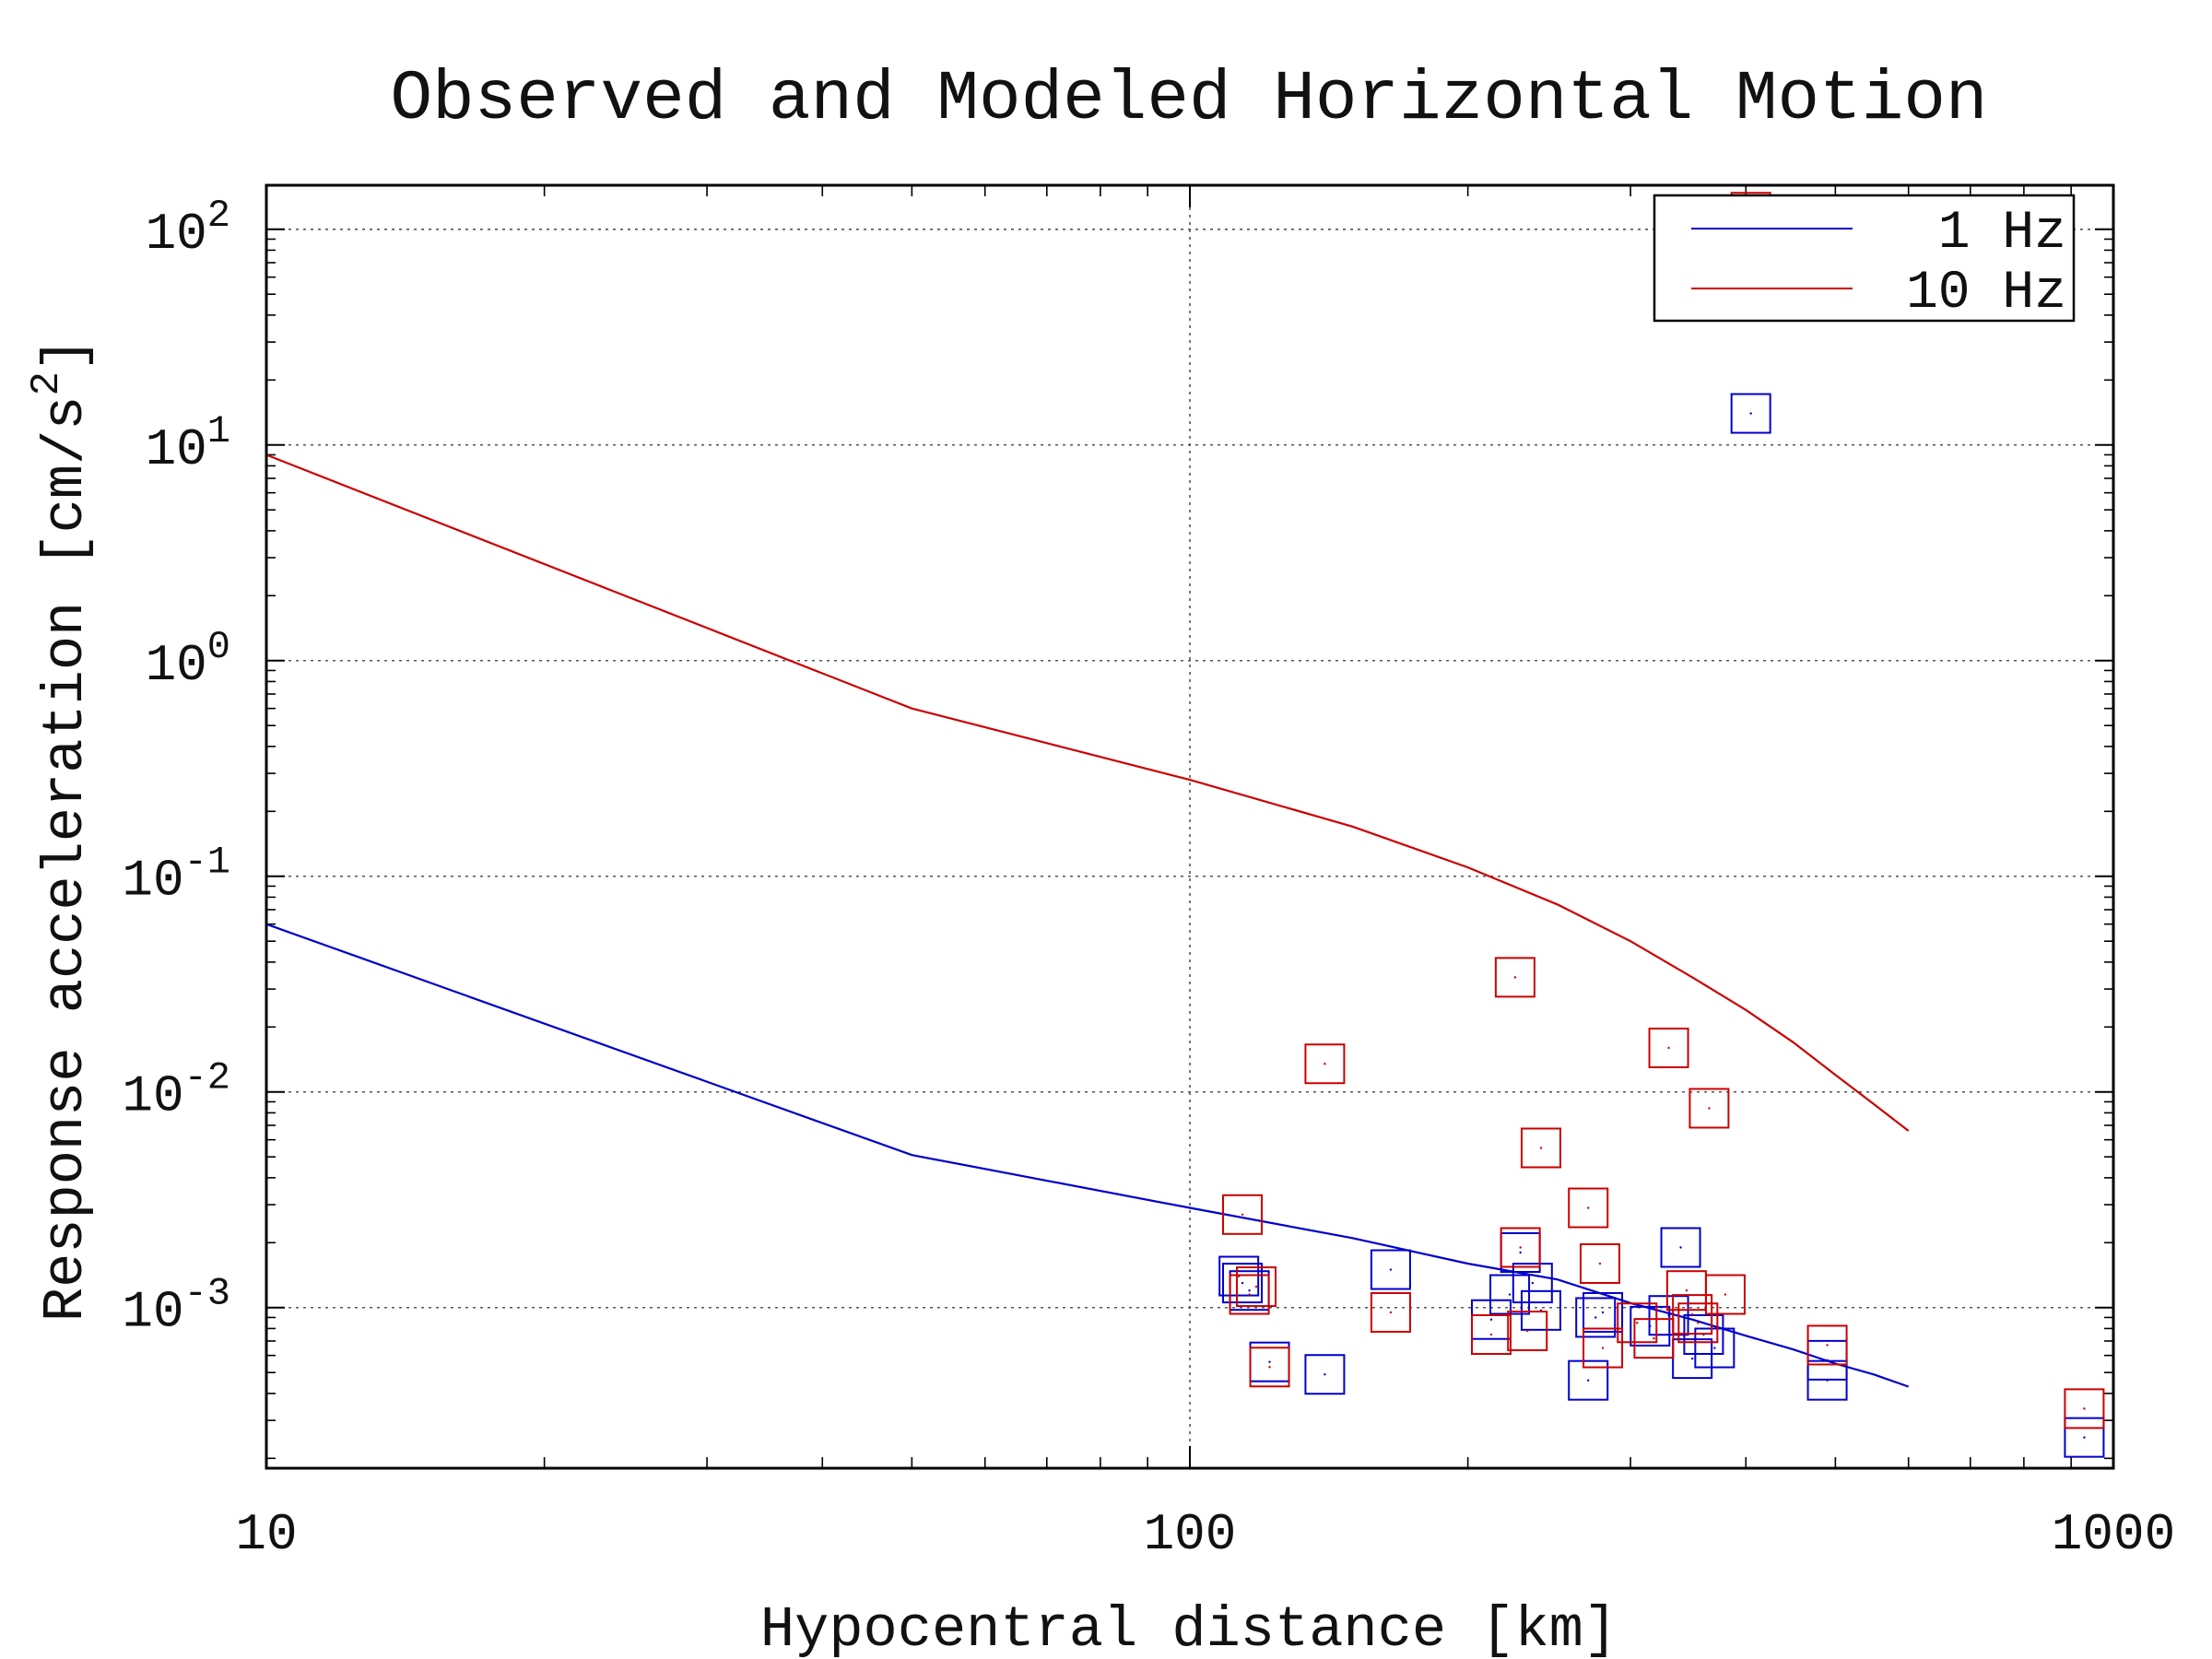 Image resolution: width=2212 pixels, height=1659 pixels. I want to click on y-tick-label: 10⁻³, so click(176, 1307).